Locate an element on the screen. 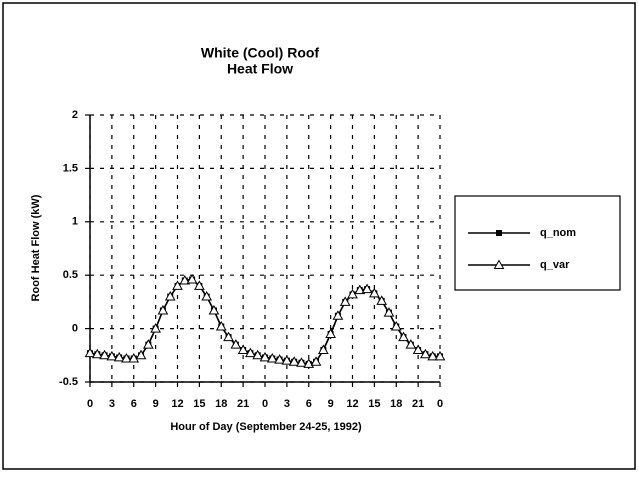  y-tick-label: -0.5 is located at coordinates (68, 382).